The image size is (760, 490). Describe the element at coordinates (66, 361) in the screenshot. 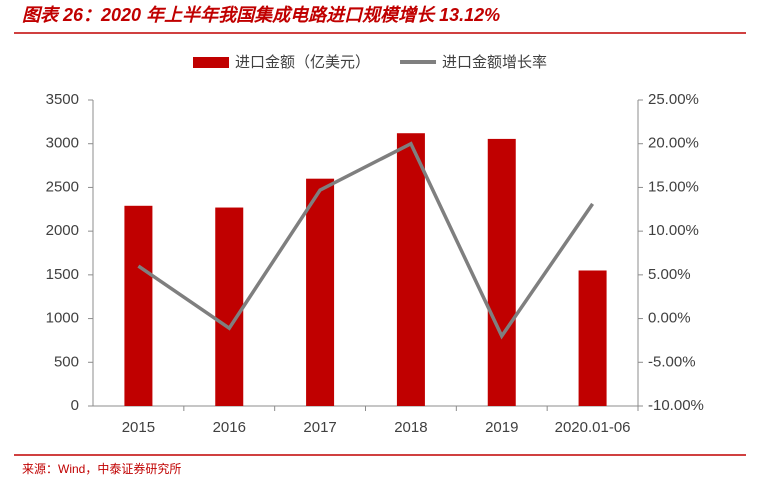

I see `y-tick-label: 500` at that location.